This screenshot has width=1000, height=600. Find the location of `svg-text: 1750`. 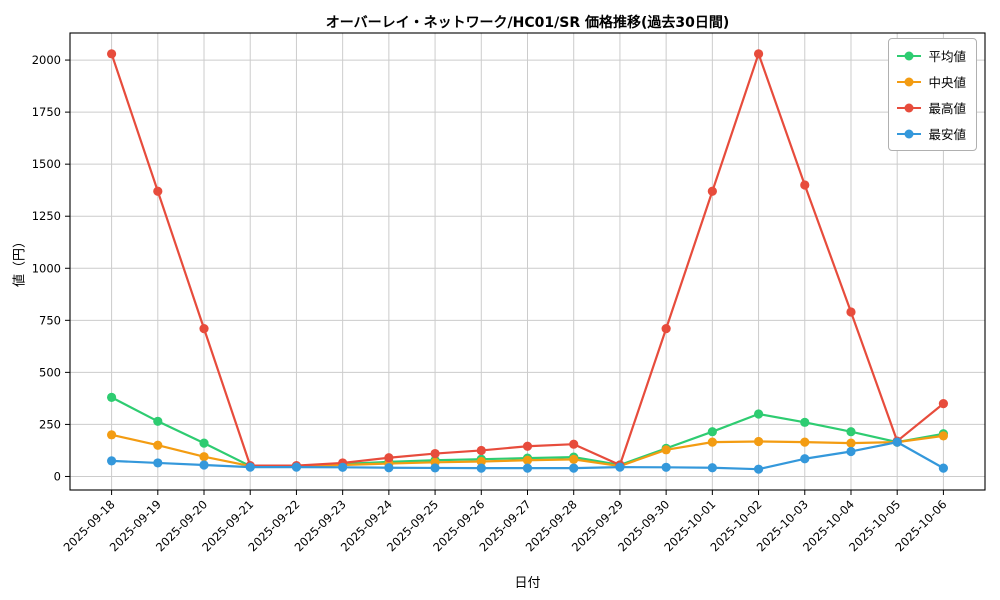

svg-text: 1750 is located at coordinates (46, 112).